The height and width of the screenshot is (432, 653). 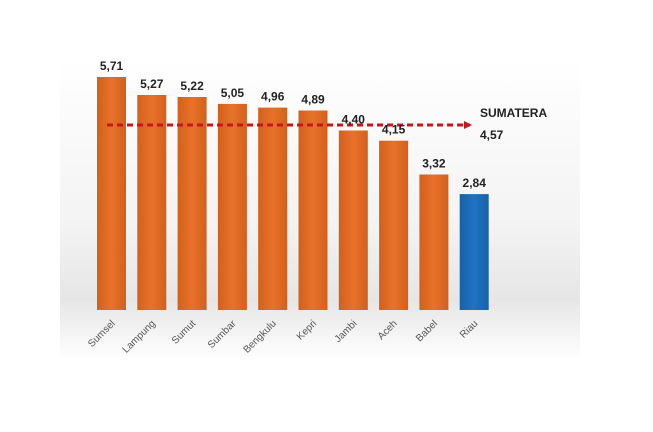 I want to click on value-label-aceh: 4,15, so click(x=394, y=130).